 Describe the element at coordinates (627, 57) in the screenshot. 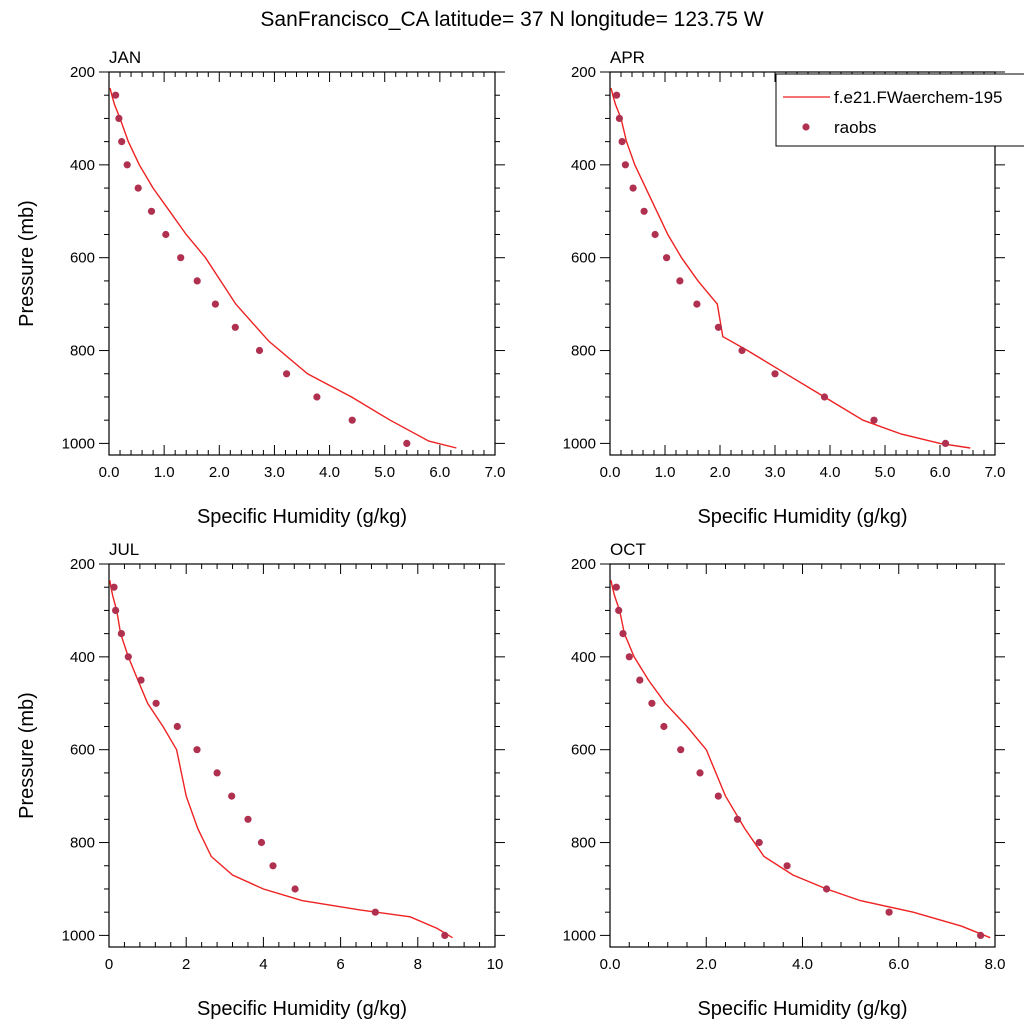

I see `panel-label: APR` at that location.